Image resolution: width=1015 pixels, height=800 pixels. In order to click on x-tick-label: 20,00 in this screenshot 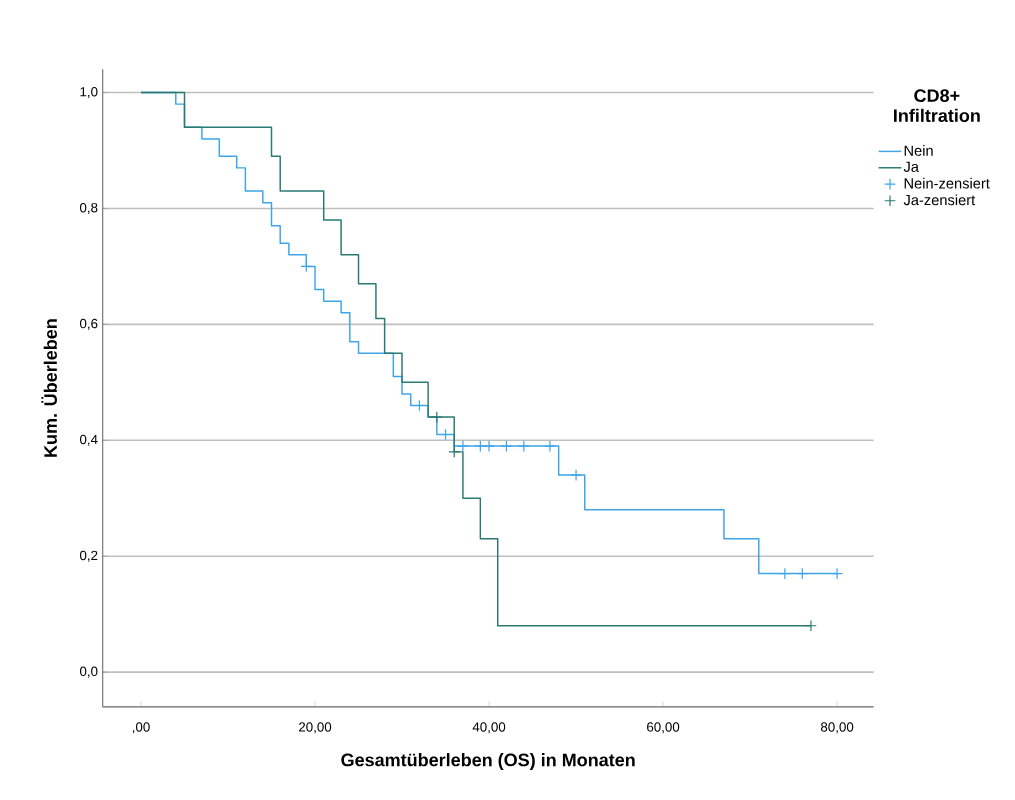, I will do `click(315, 728)`.